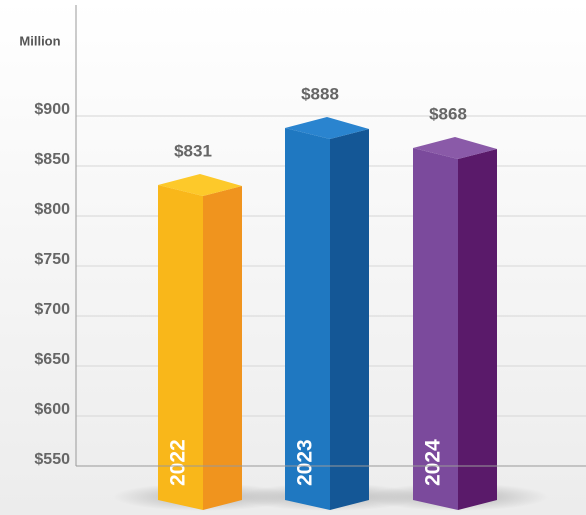  Describe the element at coordinates (320, 93) in the screenshot. I see `value-label: $888` at that location.